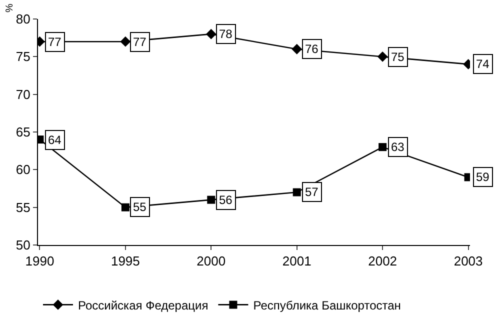 The height and width of the screenshot is (331, 500). I want to click on data-label: 57, so click(312, 192).